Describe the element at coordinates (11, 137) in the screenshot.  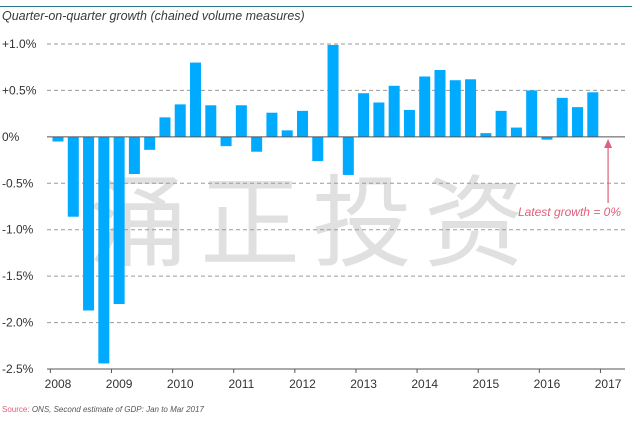
I see `y-tick-label: 0%` at that location.